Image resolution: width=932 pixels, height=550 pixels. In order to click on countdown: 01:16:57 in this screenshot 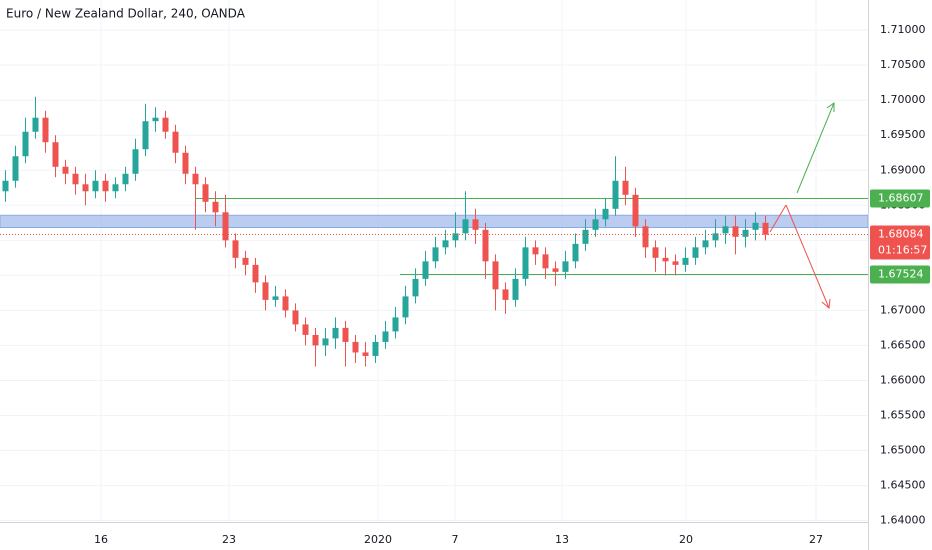, I will do `click(902, 250)`.